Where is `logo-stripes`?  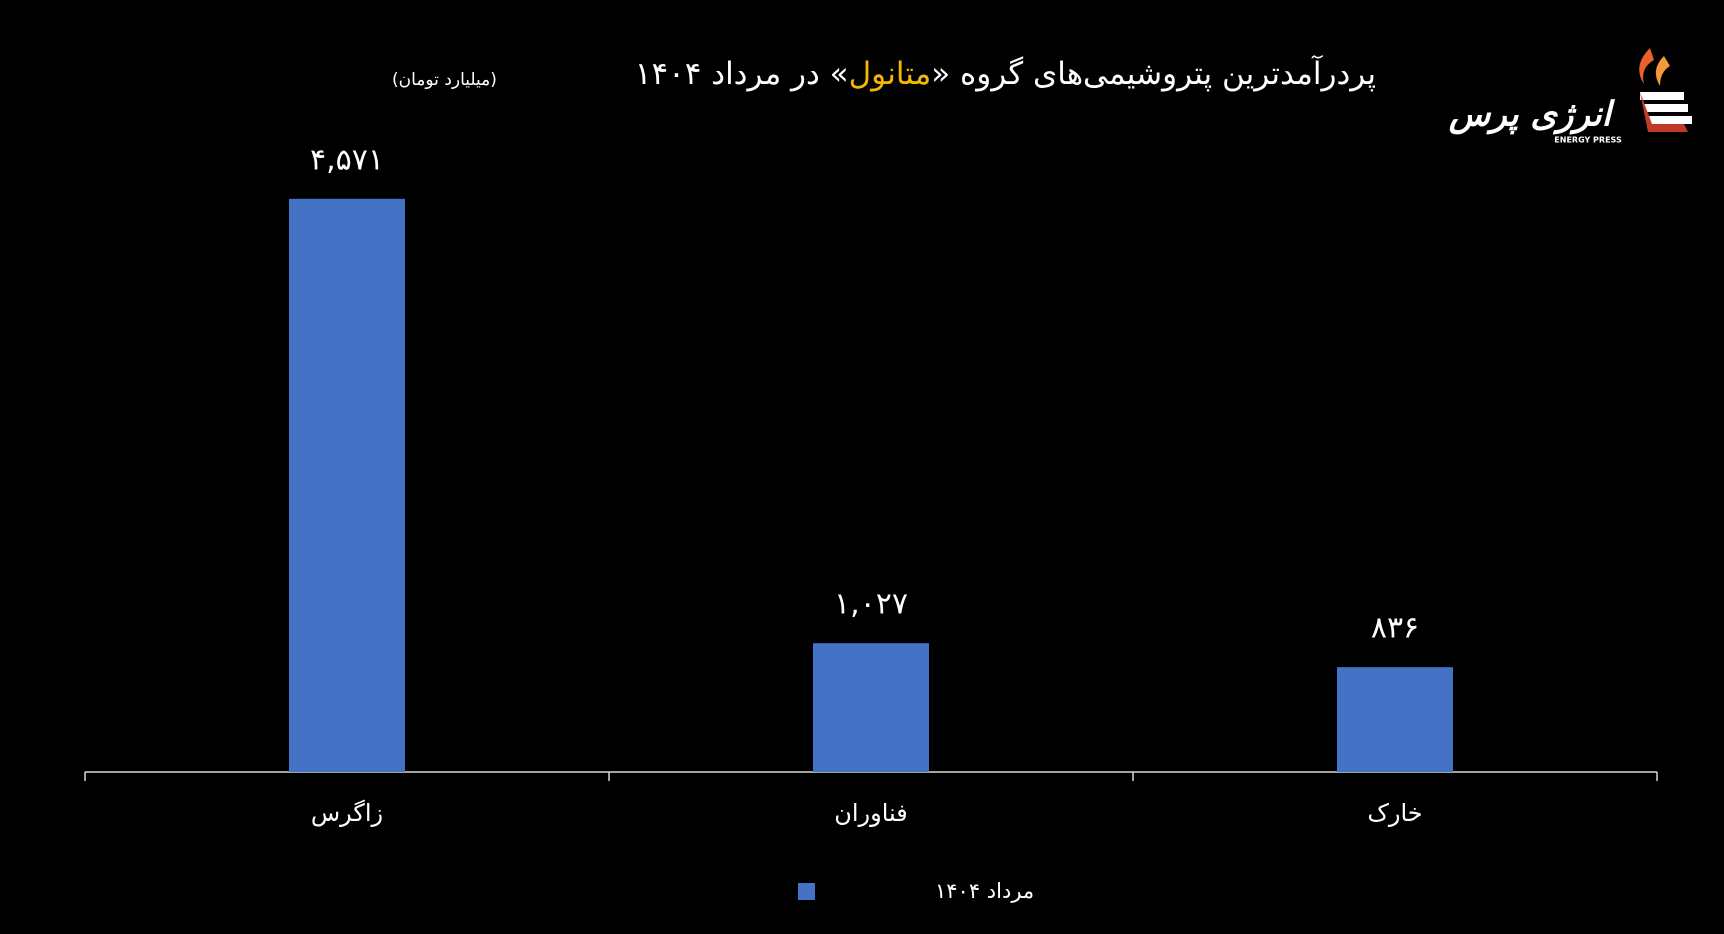
logo-stripes is located at coordinates (1666, 108).